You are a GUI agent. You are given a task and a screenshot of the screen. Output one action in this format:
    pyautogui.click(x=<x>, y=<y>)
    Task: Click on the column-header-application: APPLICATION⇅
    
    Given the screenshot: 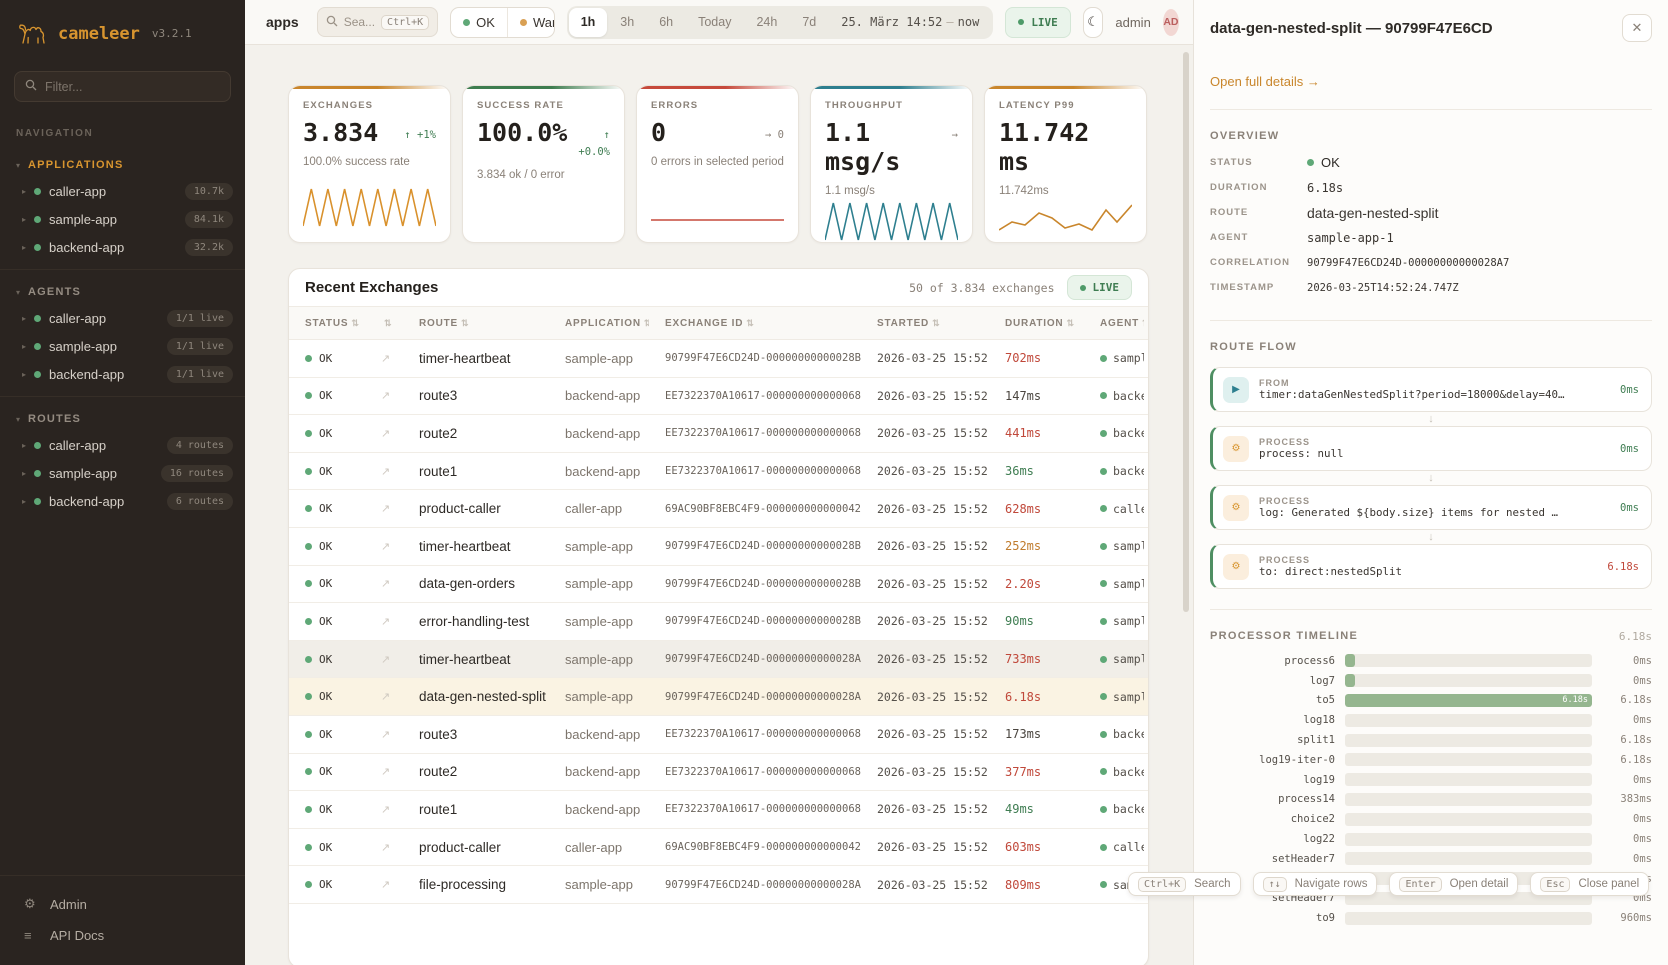 What is the action you would take?
    pyautogui.click(x=599, y=323)
    